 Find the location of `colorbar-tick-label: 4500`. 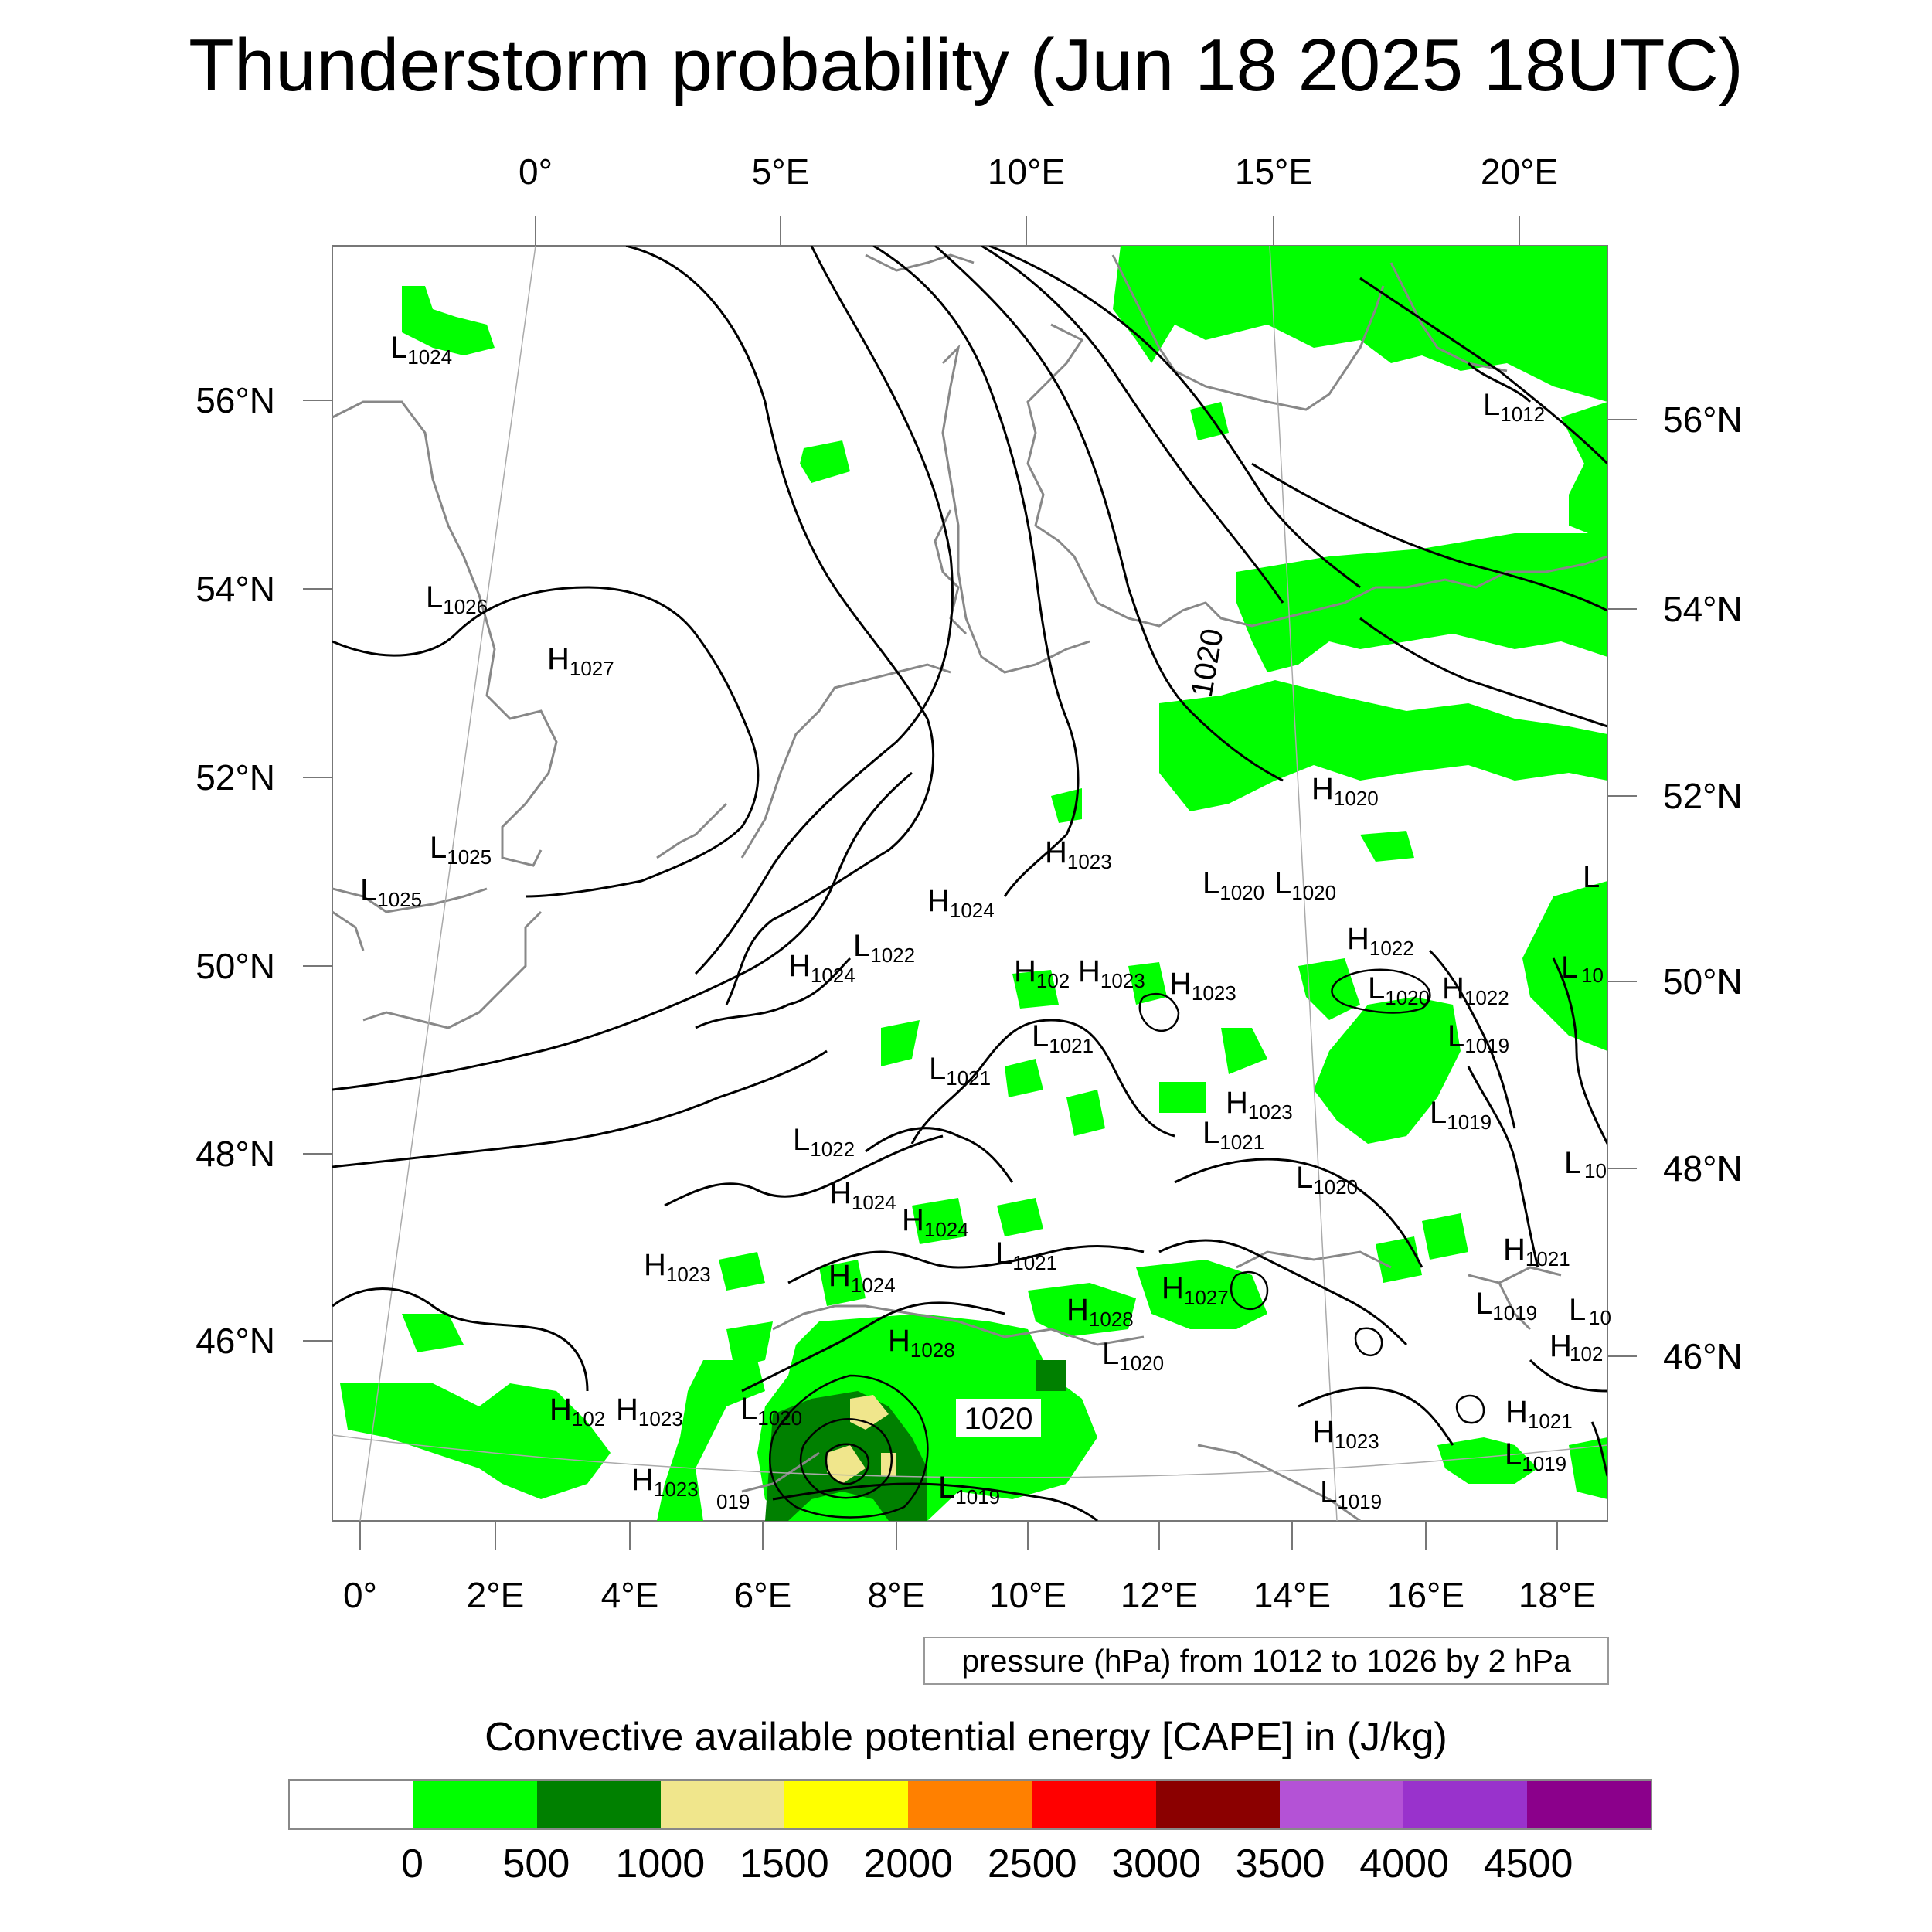

colorbar-tick-label: 4500 is located at coordinates (1528, 1864).